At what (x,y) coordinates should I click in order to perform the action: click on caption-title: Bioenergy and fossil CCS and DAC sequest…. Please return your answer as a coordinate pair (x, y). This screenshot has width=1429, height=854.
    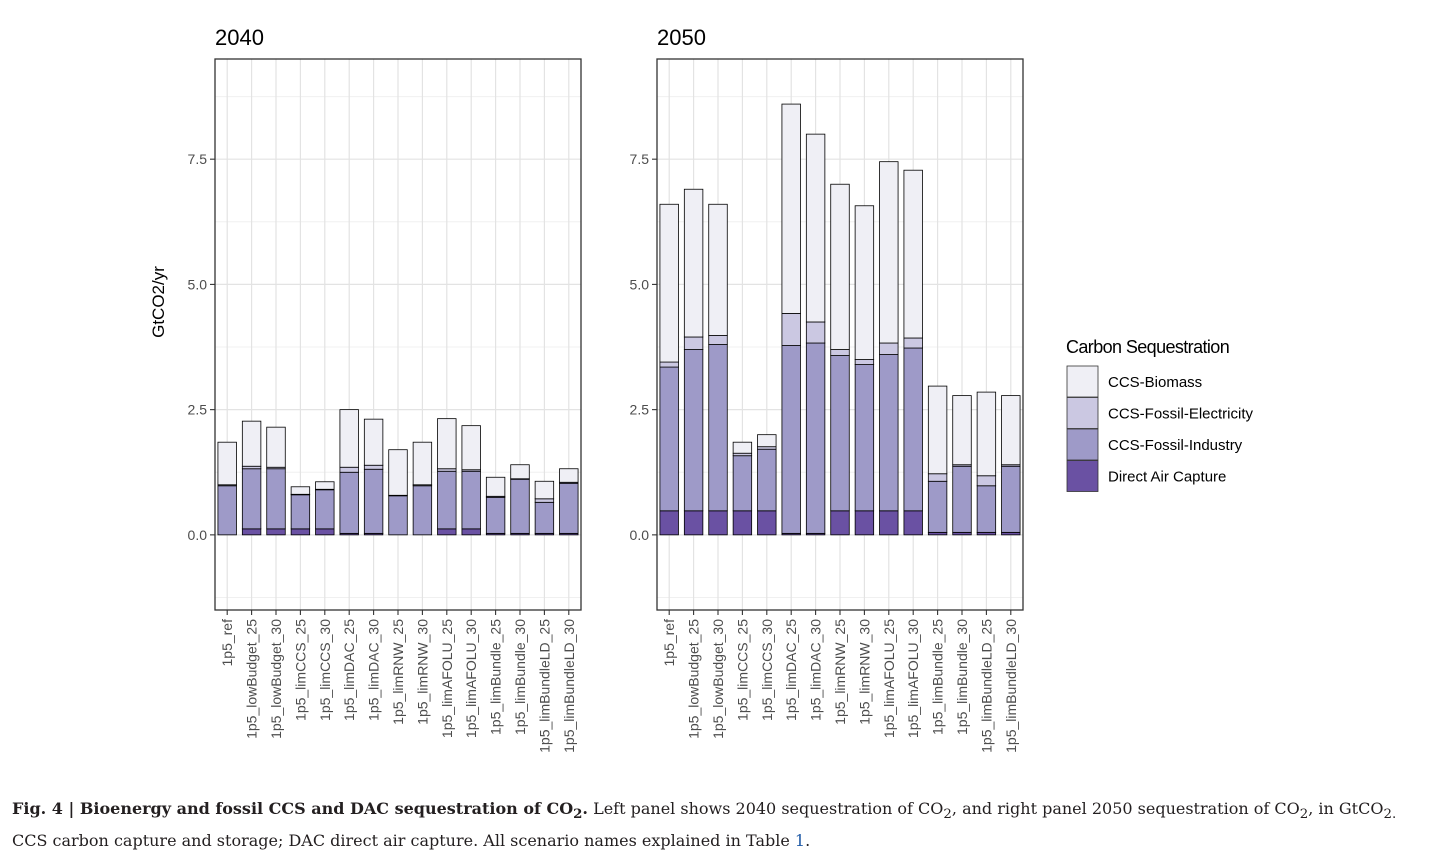
    Looking at the image, I should click on (333, 810).